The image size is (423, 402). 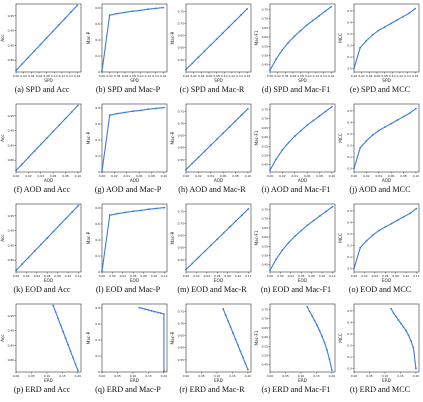 What do you see at coordinates (11, 245) in the screenshot?
I see `y-tick-label: 0.85` at bounding box center [11, 245].